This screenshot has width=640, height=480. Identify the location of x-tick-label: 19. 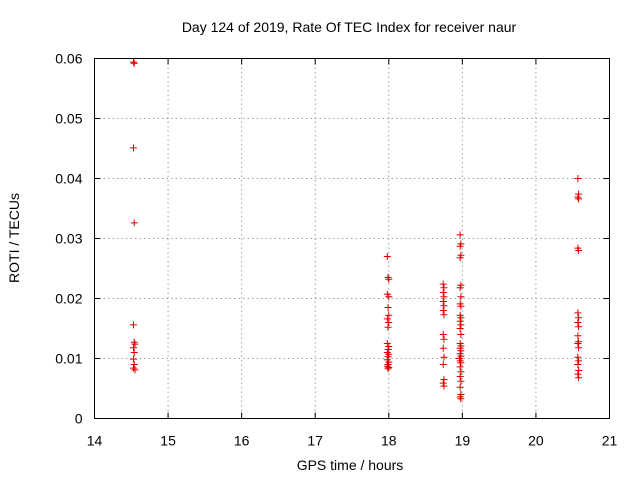
(463, 441).